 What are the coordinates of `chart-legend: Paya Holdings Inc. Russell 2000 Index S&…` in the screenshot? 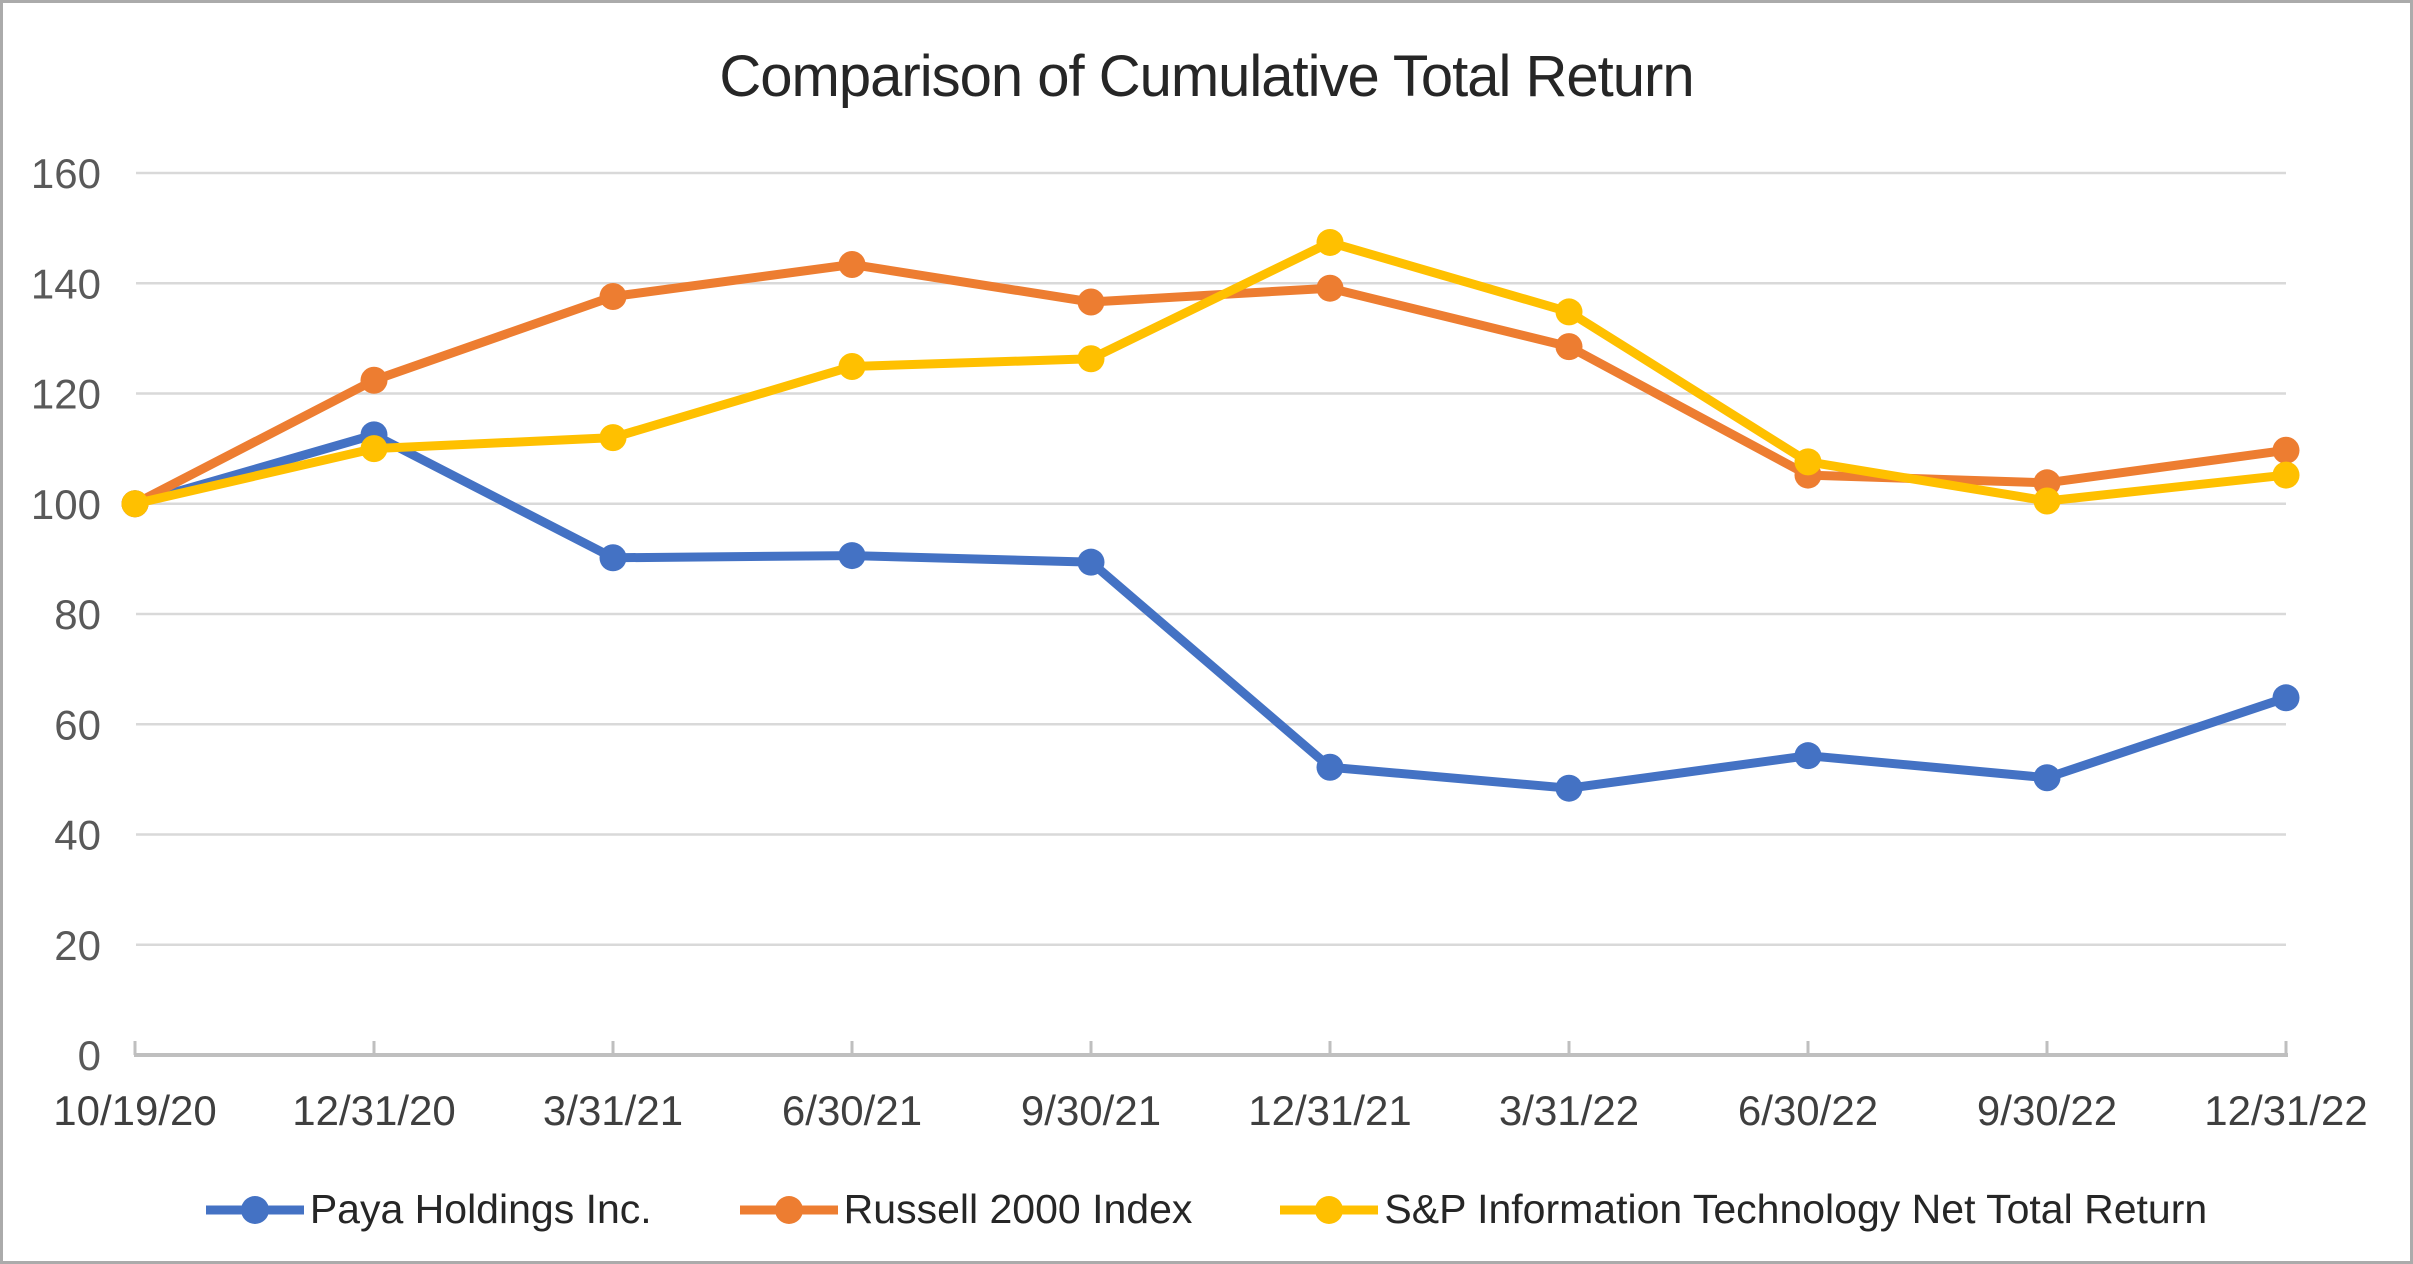 It's located at (1206, 1209).